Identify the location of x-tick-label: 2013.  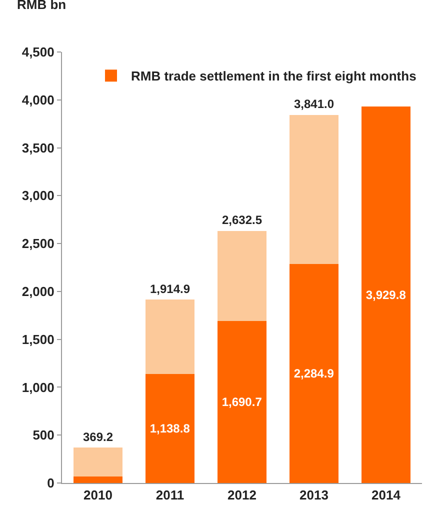
(314, 495).